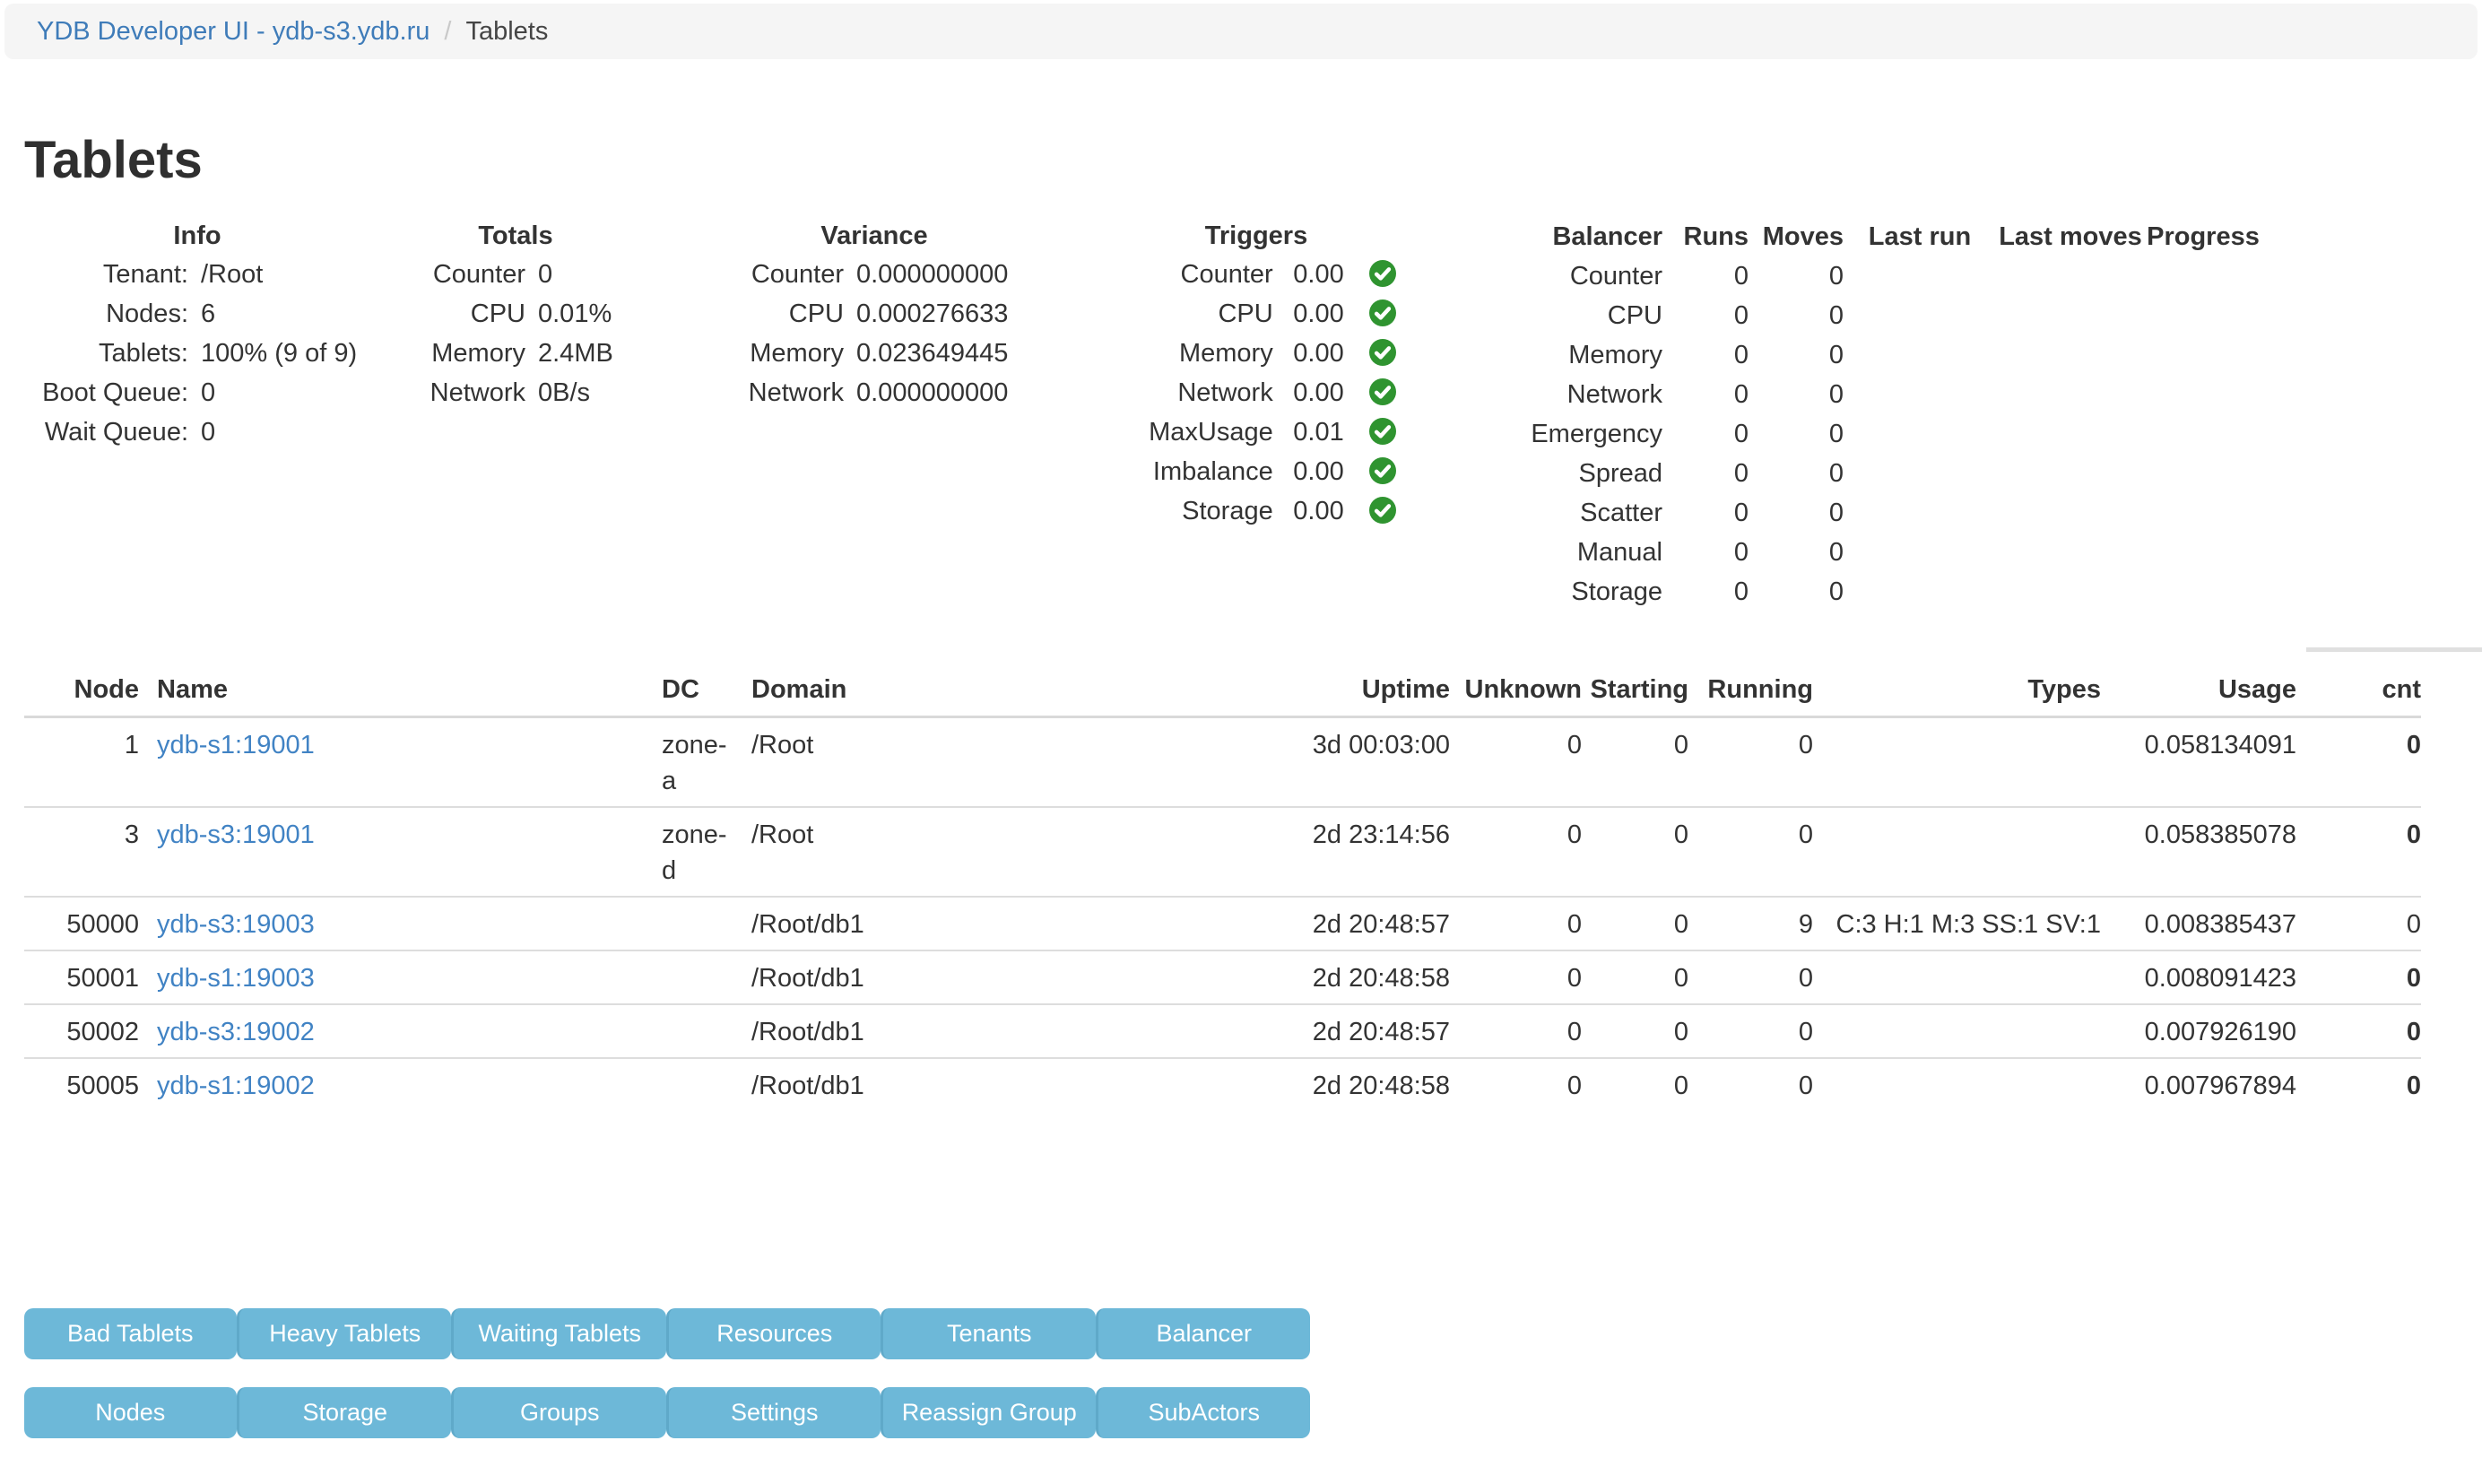  Describe the element at coordinates (1616, 592) in the screenshot. I see `balancer-label: Storage` at that location.